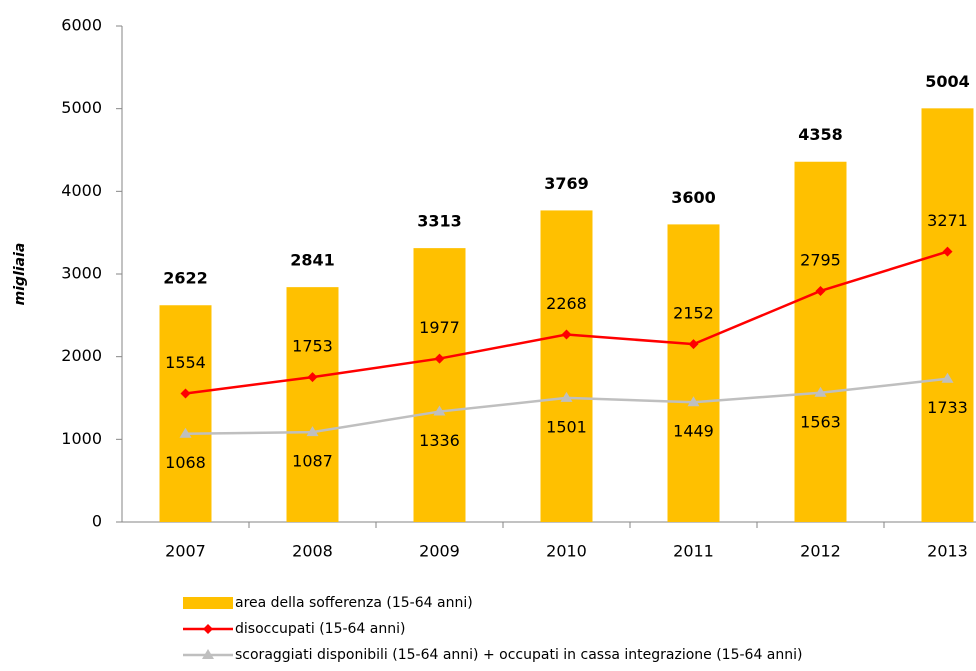  Describe the element at coordinates (566, 426) in the screenshot. I see `line-value-label: 1501` at that location.